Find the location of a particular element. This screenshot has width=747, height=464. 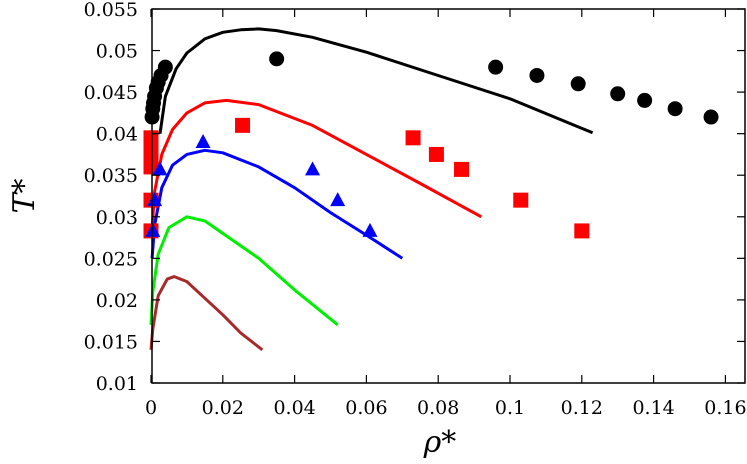

x-tick-label: 0.12 is located at coordinates (582, 408).